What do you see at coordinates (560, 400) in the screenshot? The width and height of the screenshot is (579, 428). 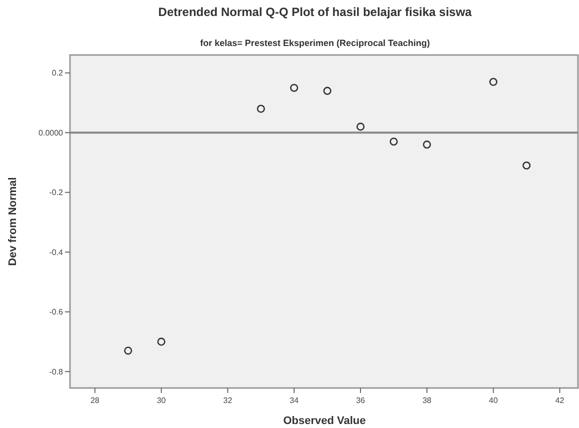 I see `x-tick-label: 42` at bounding box center [560, 400].